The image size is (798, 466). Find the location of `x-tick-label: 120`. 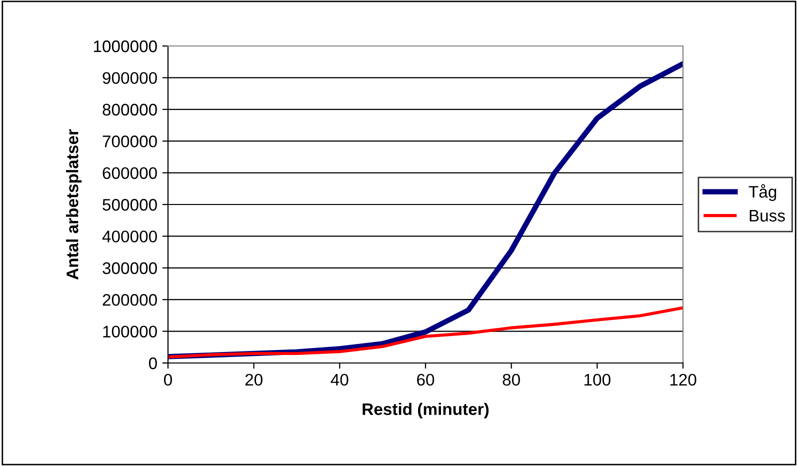

x-tick-label: 120 is located at coordinates (683, 380).